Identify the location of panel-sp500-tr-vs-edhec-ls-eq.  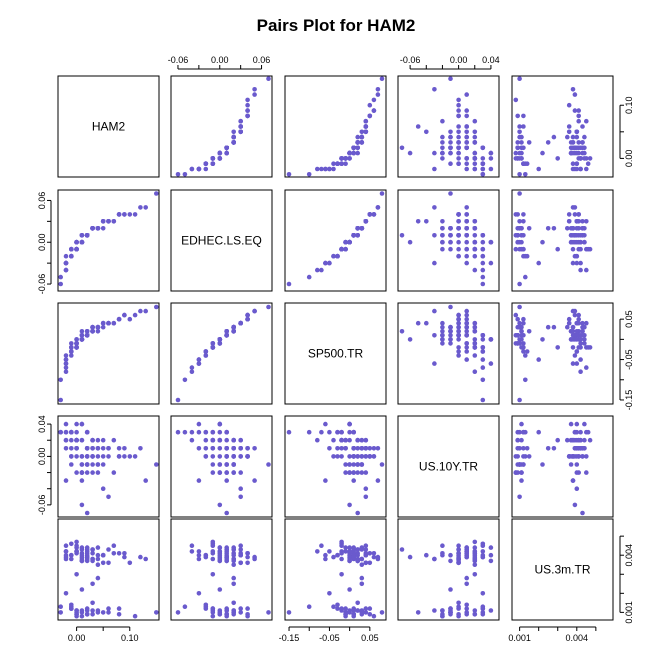
(221, 353).